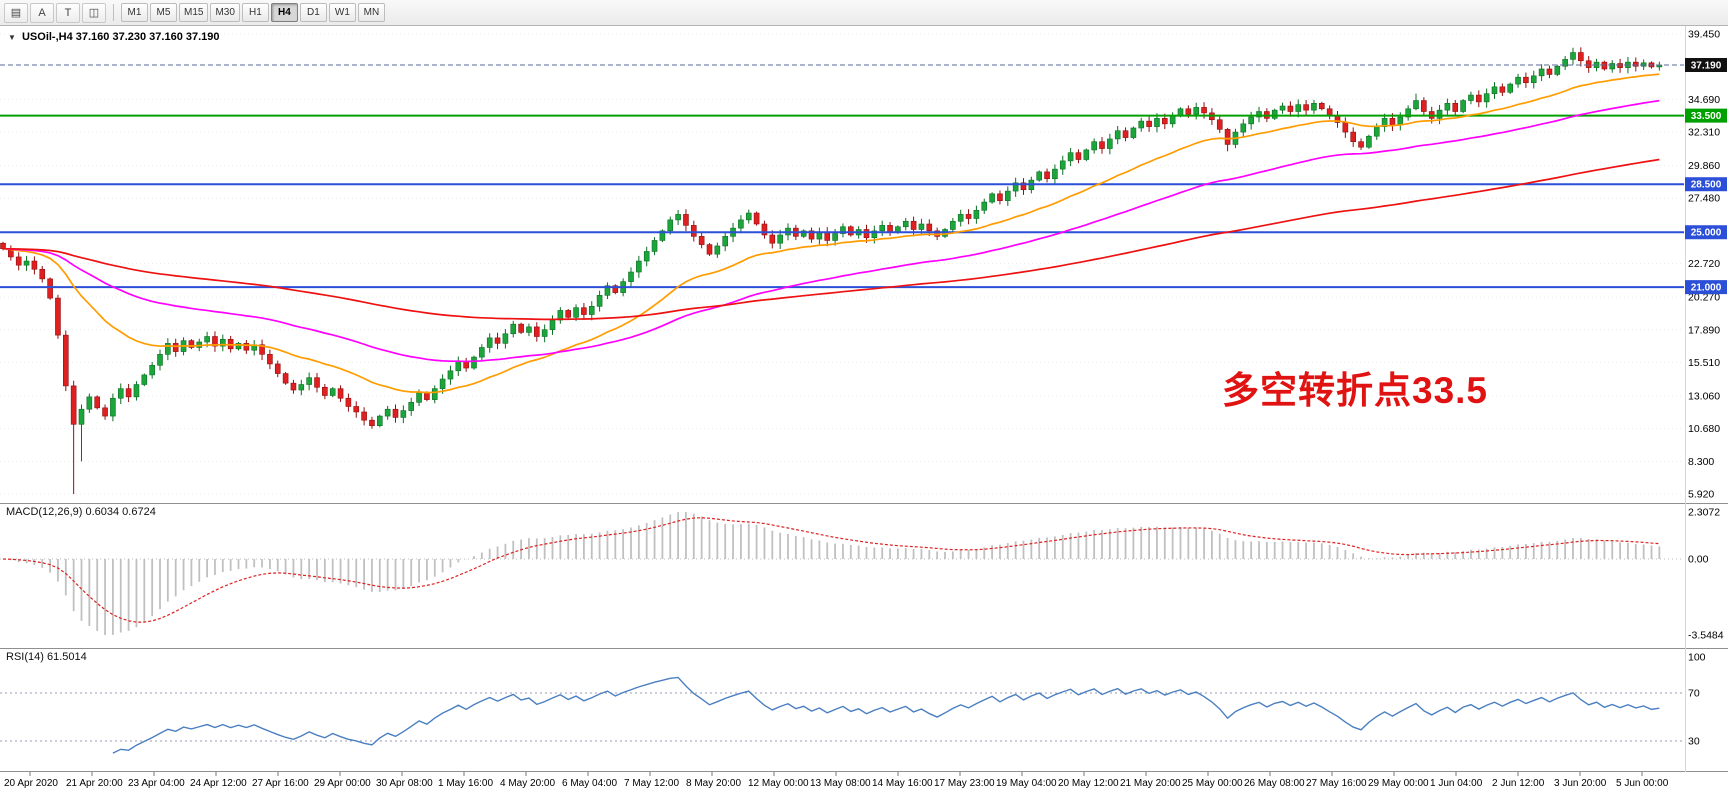 This screenshot has width=1728, height=791. What do you see at coordinates (120, 37) in the screenshot?
I see `symbol-ohlc-text: USOil-,H4 37.160 37.230 37.160 37.190` at bounding box center [120, 37].